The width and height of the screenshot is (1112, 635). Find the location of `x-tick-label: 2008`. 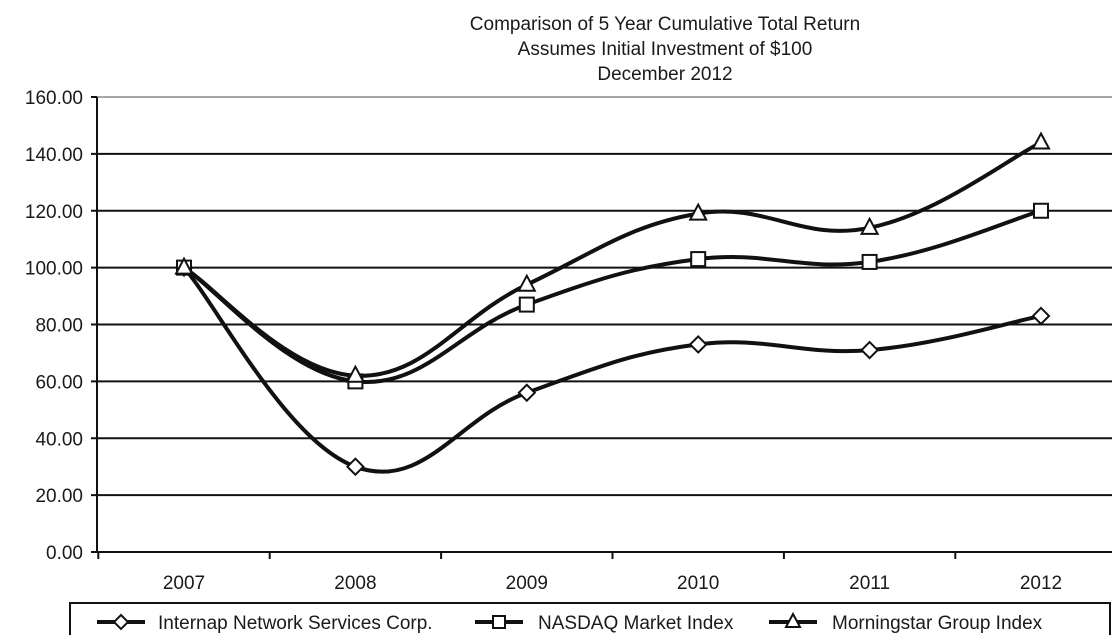

x-tick-label: 2008 is located at coordinates (355, 583).